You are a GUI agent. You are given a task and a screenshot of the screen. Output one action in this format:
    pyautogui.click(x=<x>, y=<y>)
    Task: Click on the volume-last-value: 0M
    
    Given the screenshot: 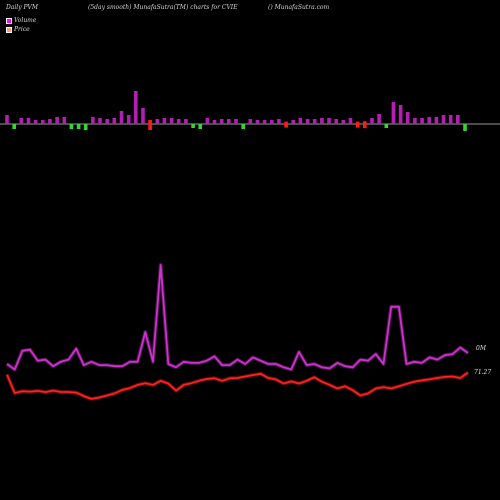 What is the action you would take?
    pyautogui.click(x=481, y=348)
    